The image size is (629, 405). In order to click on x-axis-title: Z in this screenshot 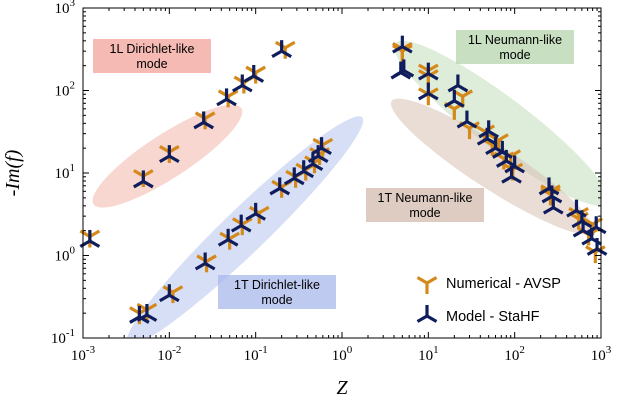, I will do `click(342, 388)`.